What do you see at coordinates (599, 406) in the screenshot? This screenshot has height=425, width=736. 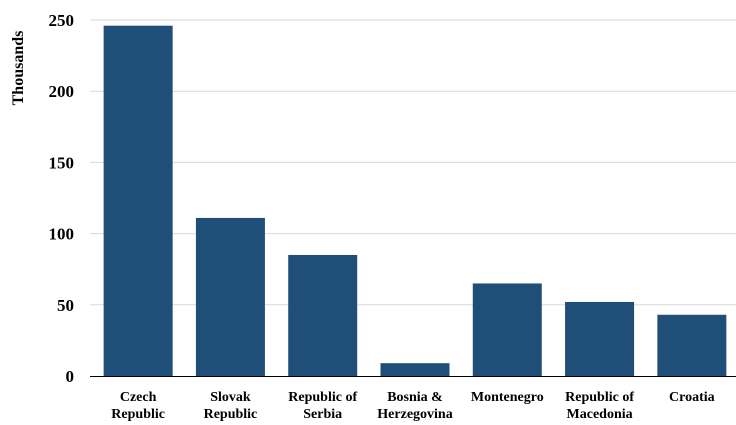 I see `x-category-label: Republic of Macedonia` at bounding box center [599, 406].